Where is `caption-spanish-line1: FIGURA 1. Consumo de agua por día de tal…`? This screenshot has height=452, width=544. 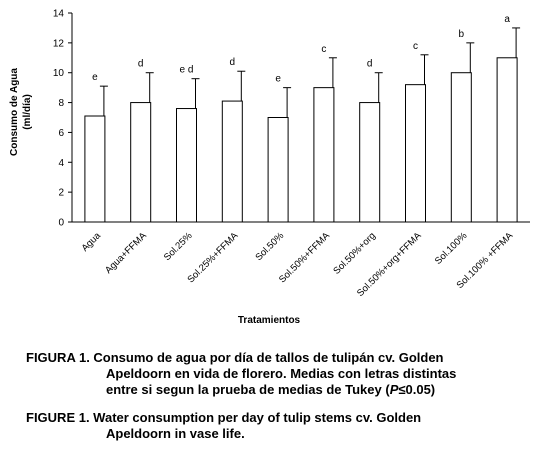 caption-spanish-line1: FIGURA 1. Consumo de agua por día de tal… is located at coordinates (235, 357).